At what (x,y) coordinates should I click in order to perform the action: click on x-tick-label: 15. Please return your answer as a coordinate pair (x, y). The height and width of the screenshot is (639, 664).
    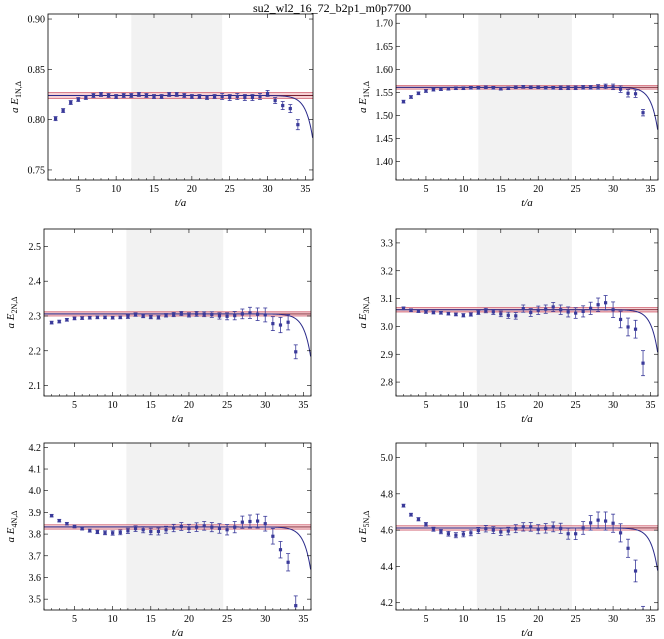
    Looking at the image, I should click on (501, 189).